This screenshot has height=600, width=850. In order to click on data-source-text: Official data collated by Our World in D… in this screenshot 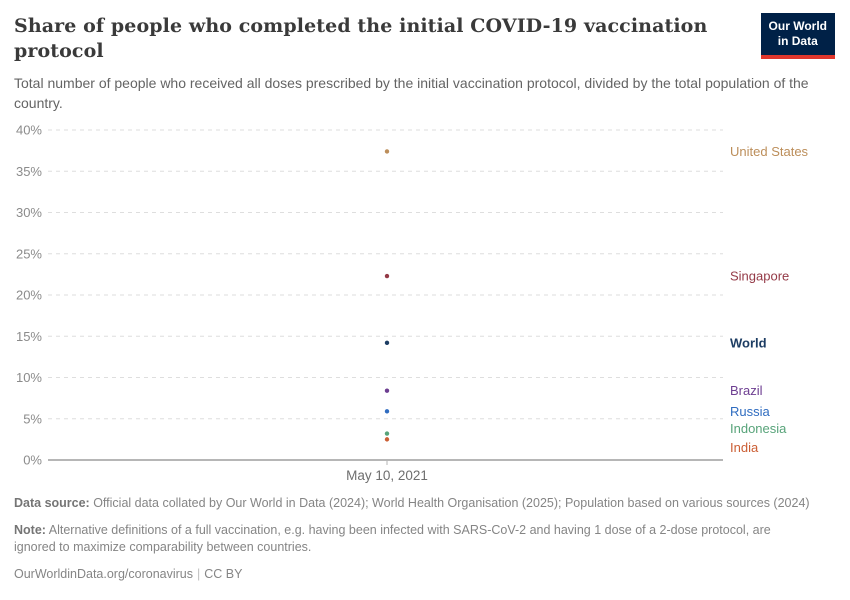, I will do `click(449, 503)`.